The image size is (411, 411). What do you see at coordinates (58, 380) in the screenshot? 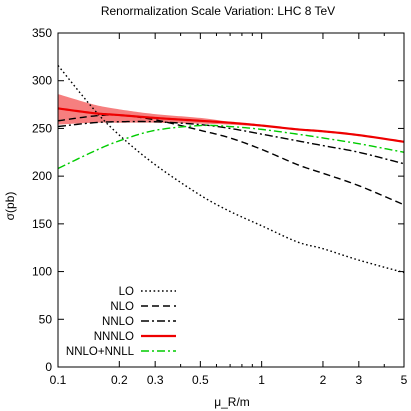
I see `x-tick-label: 0.1` at bounding box center [58, 380].